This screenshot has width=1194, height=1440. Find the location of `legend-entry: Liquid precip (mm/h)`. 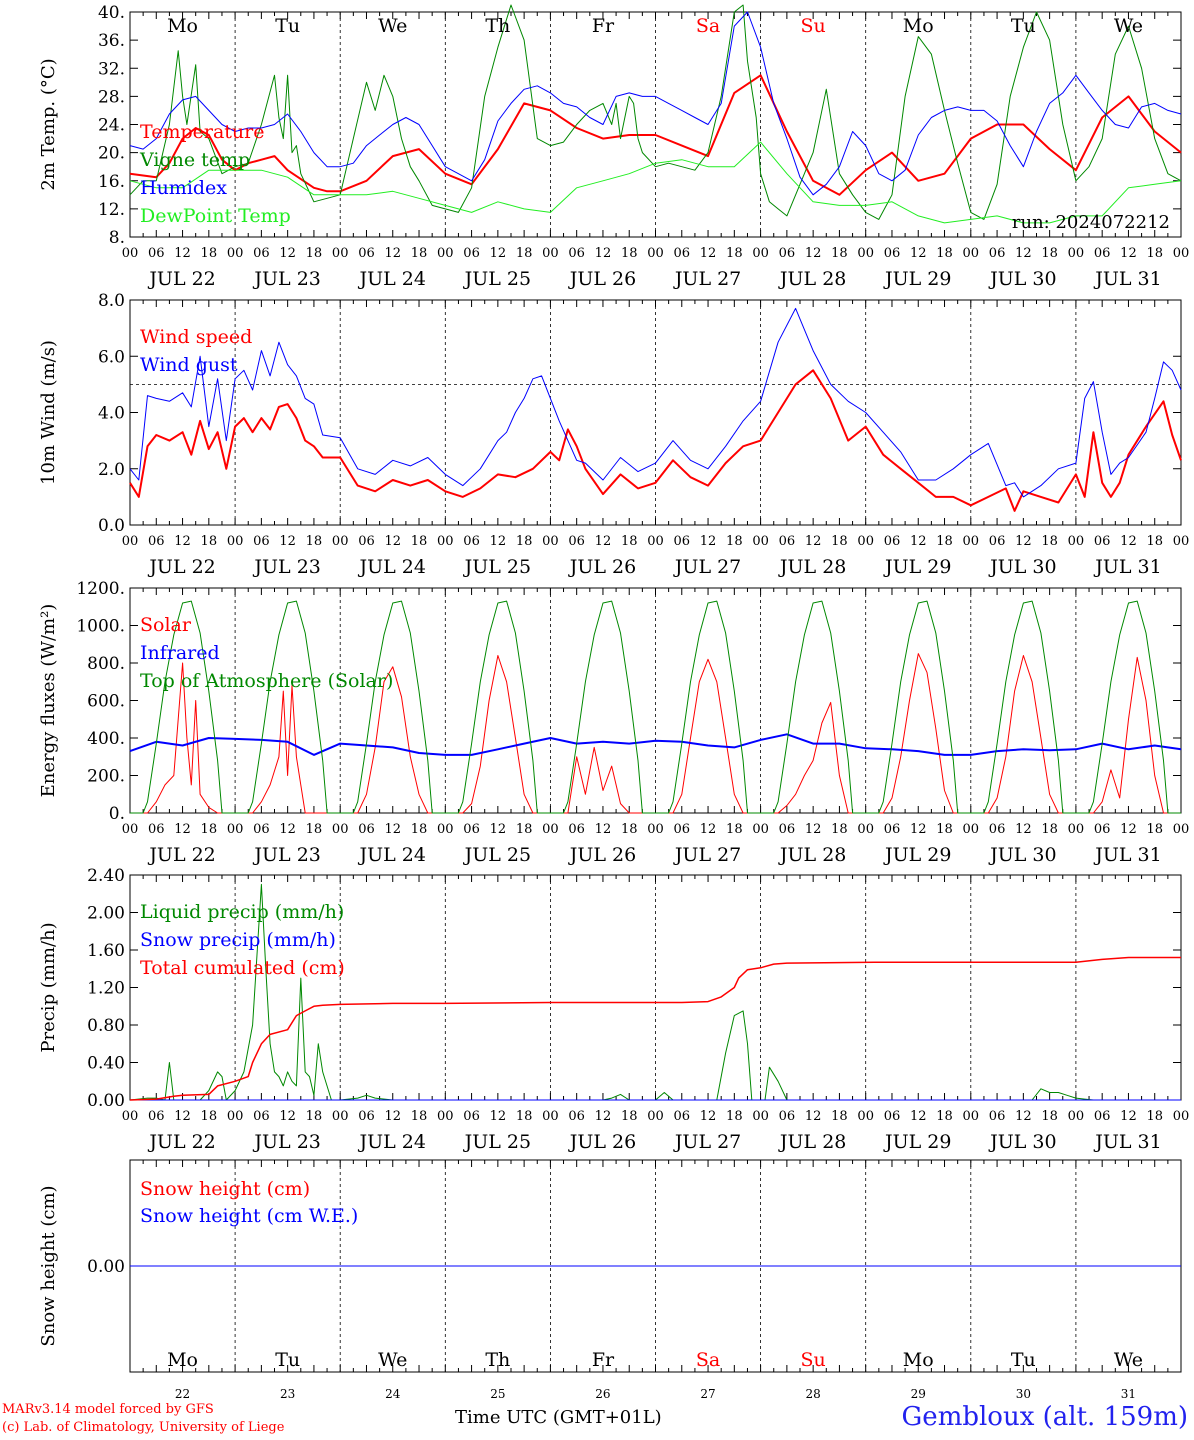

legend-entry: Liquid precip (mm/h) is located at coordinates (242, 912).